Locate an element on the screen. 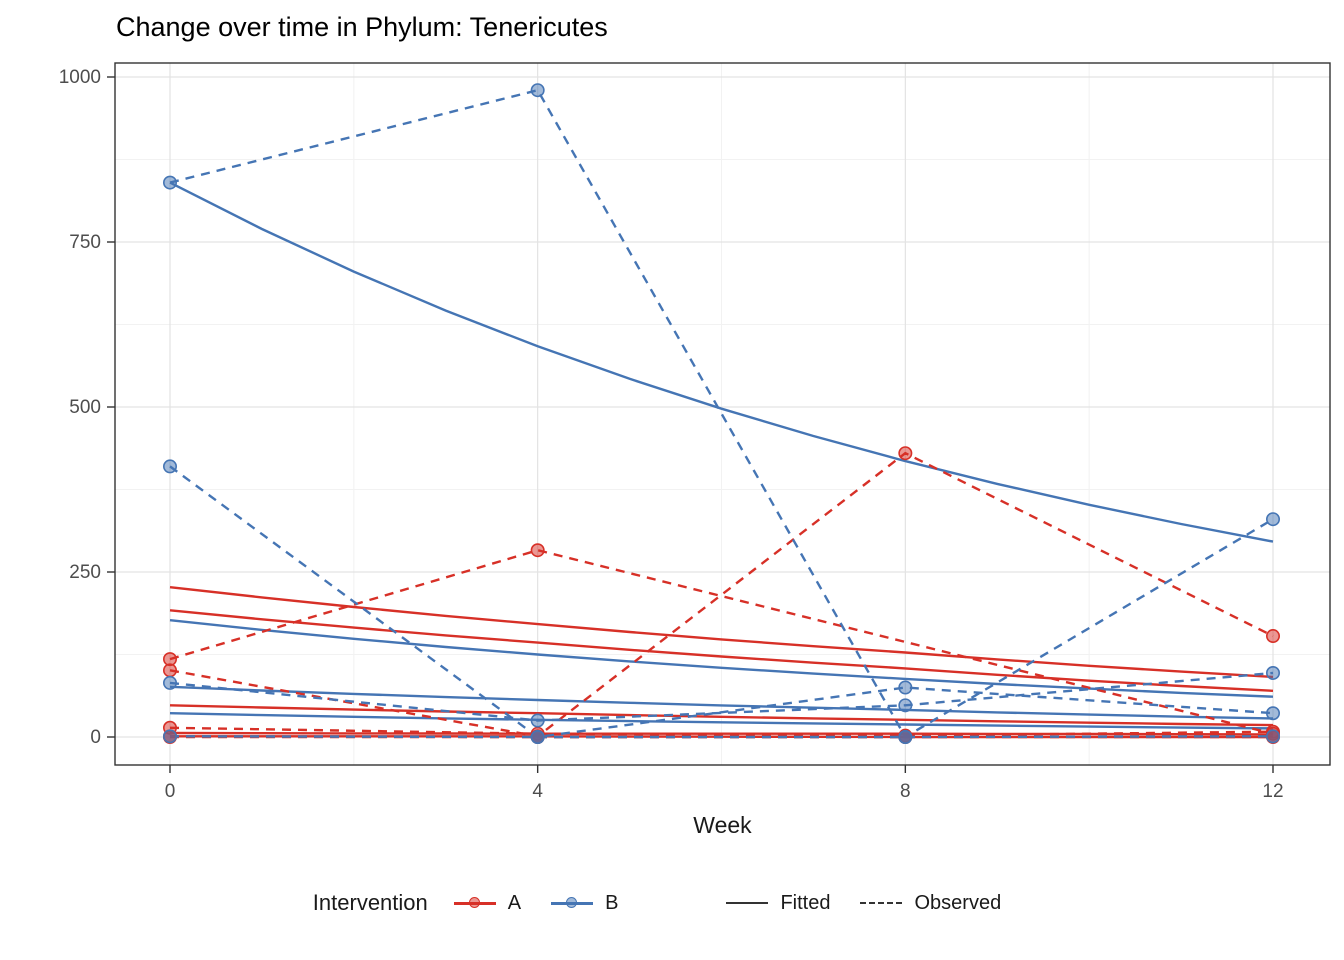  legend-key-b-icon is located at coordinates (572, 903).